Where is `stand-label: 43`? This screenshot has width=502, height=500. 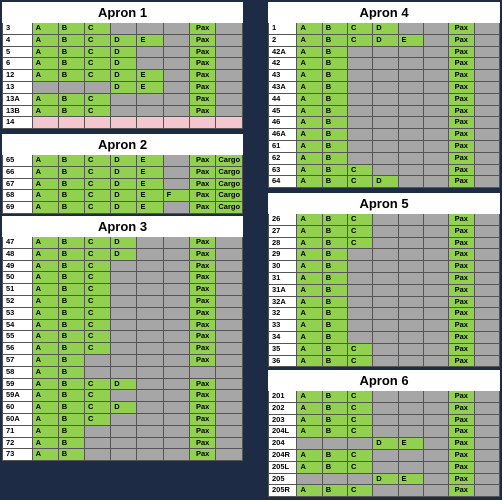
stand-label: 43 is located at coordinates (283, 76).